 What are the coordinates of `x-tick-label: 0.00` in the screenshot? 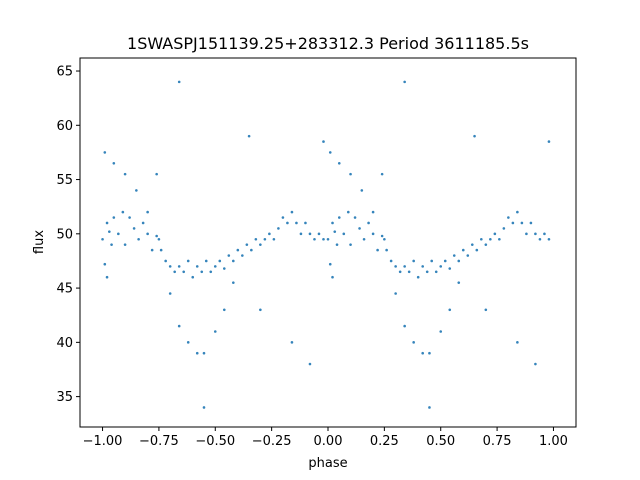 It's located at (328, 441).